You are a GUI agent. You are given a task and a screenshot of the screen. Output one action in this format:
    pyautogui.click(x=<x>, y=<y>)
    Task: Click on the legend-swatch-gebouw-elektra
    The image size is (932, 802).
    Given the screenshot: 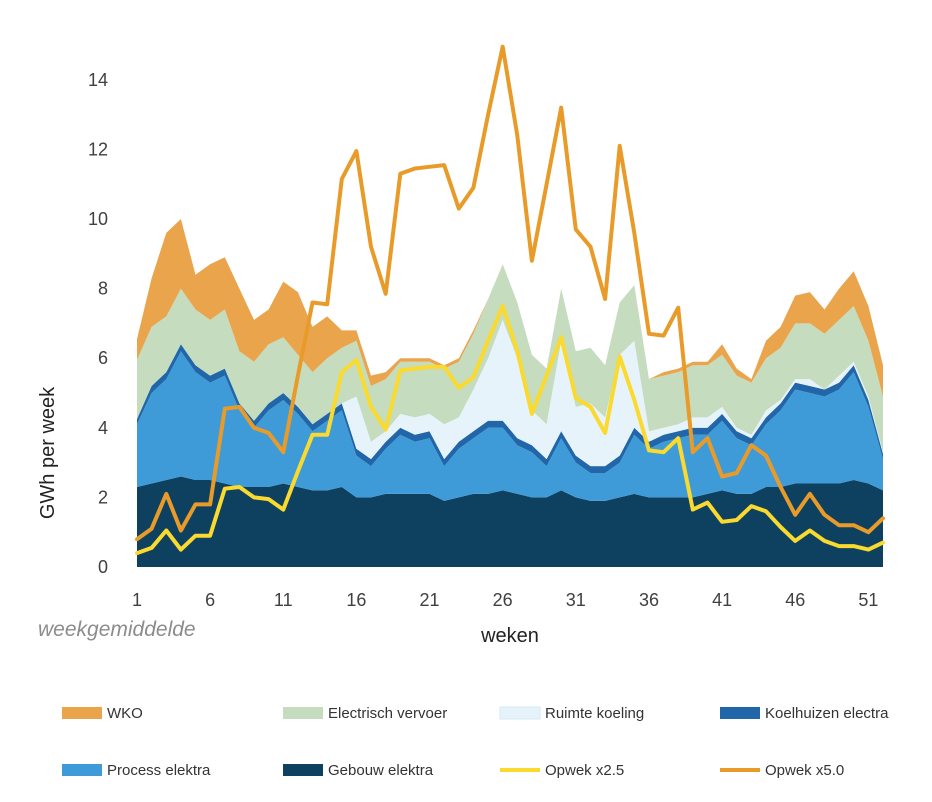 What is the action you would take?
    pyautogui.click(x=303, y=770)
    